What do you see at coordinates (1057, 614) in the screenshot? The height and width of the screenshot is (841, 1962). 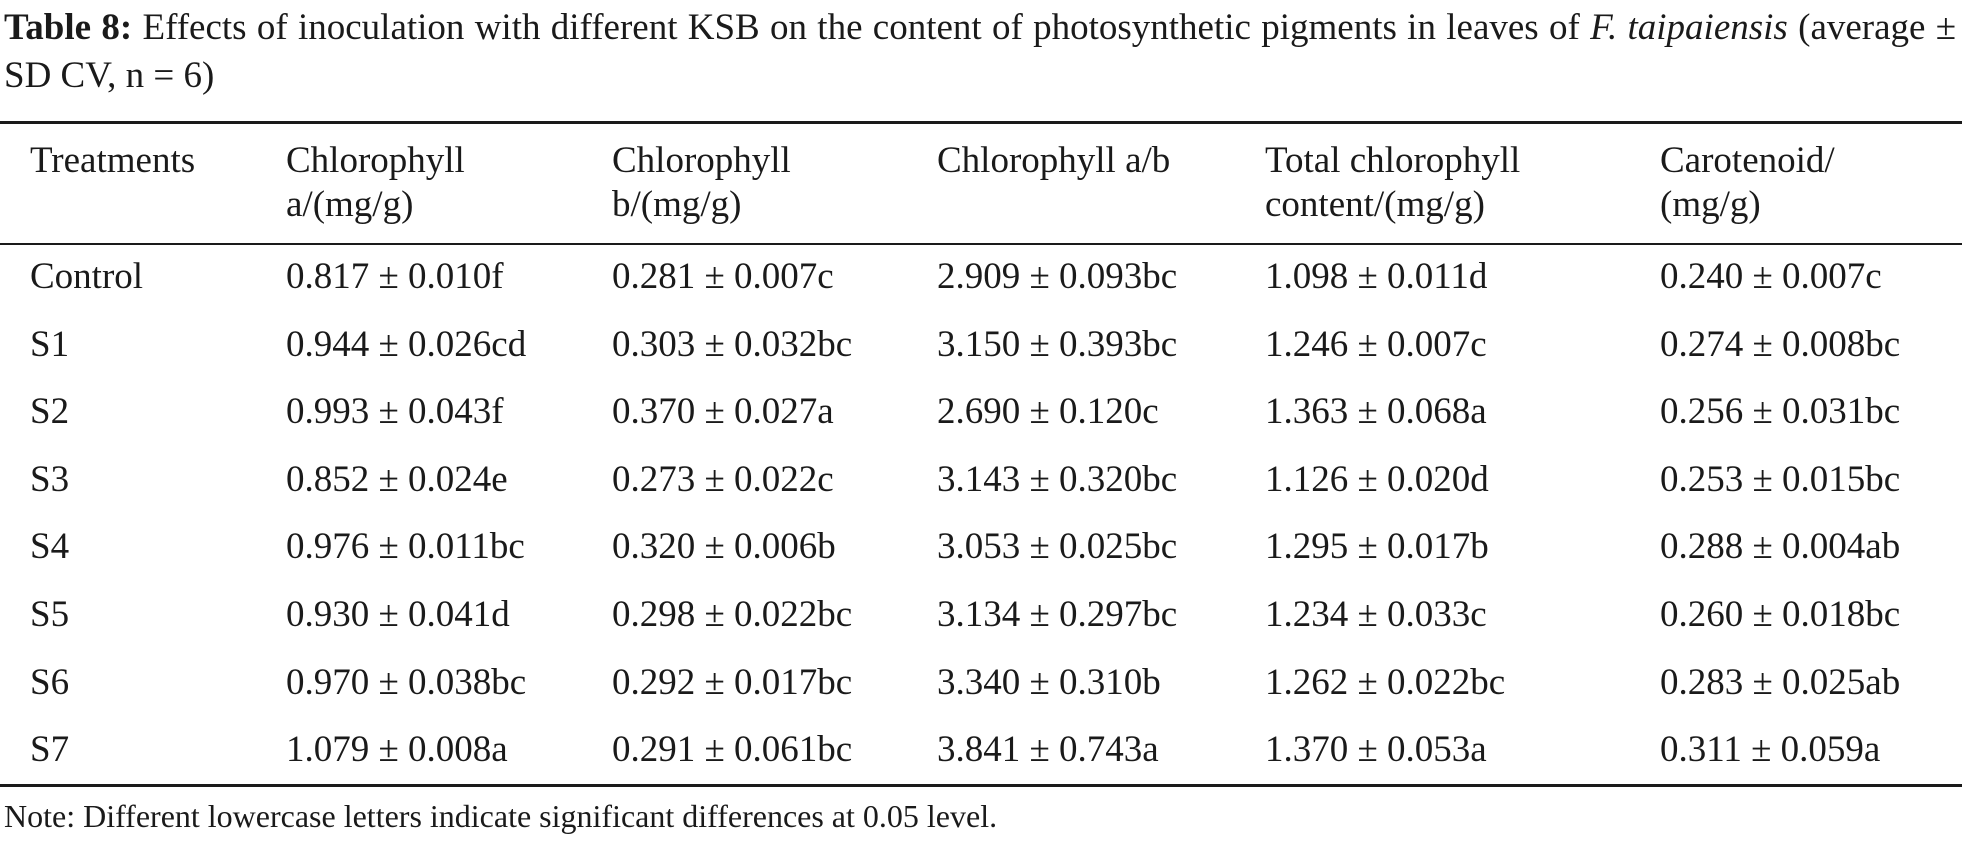 I see `cell-chlorophyll-ab-ratio: 3.134 ± 0.297bc` at bounding box center [1057, 614].